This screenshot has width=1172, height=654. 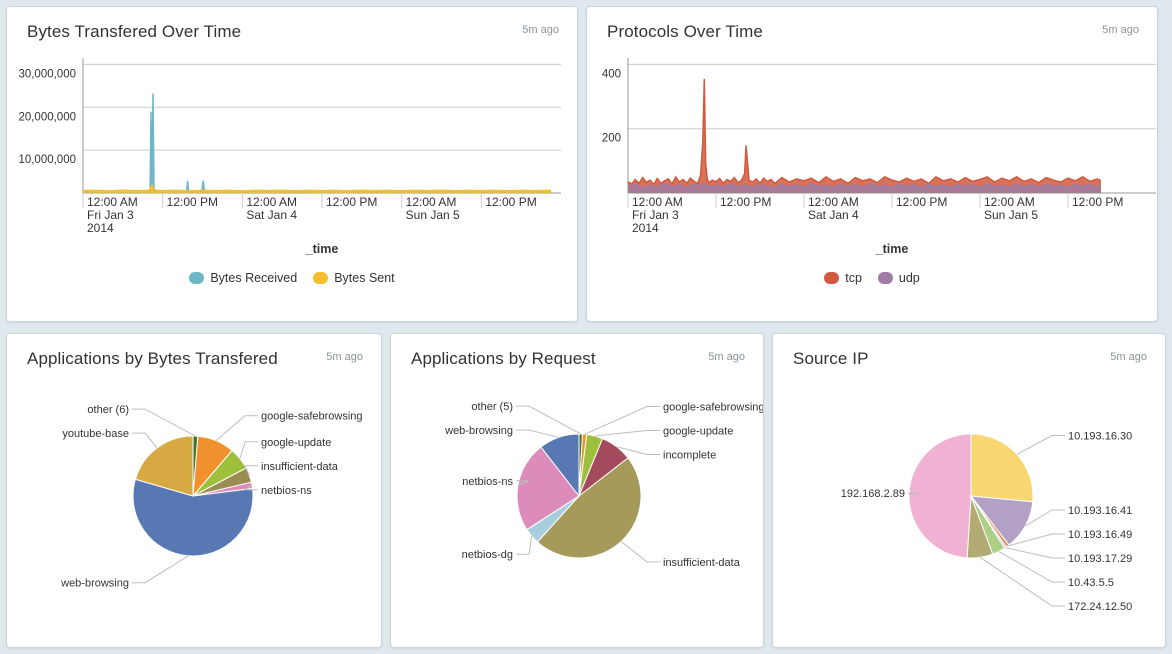 What do you see at coordinates (969, 354) in the screenshot?
I see `panel-header: Source IP 5m ago` at bounding box center [969, 354].